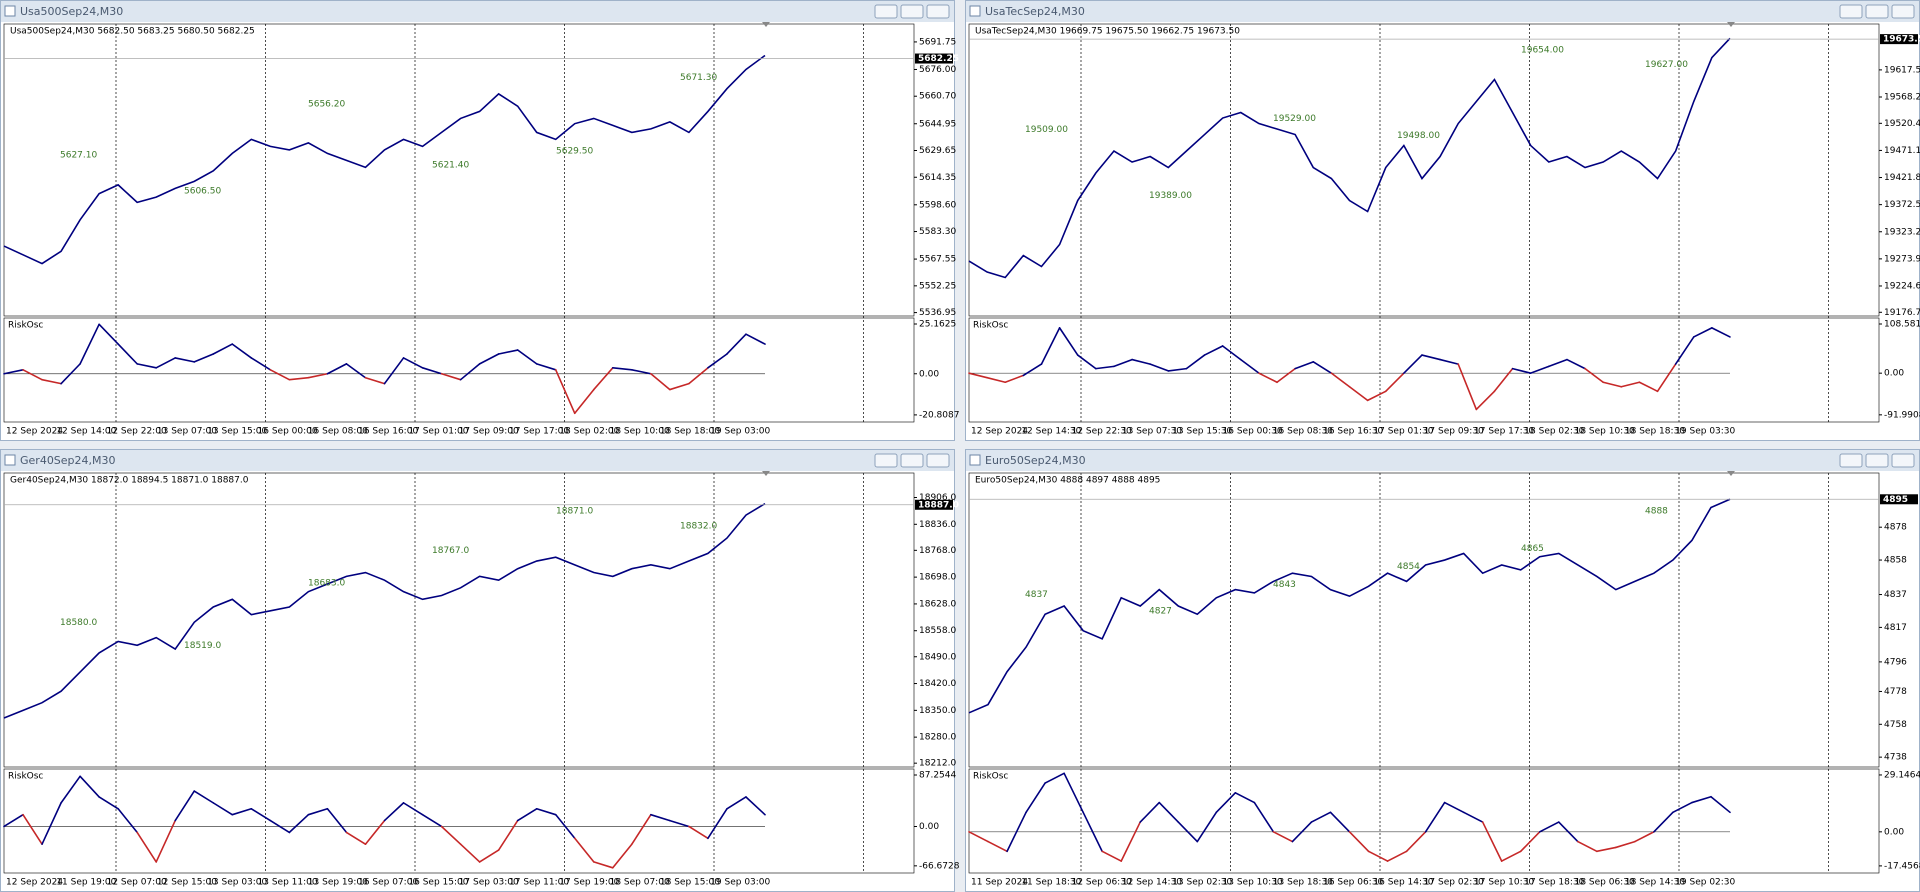 This screenshot has width=1920, height=892. What do you see at coordinates (1705, 883) in the screenshot?
I see `time-label: 19 Sep 02:30` at bounding box center [1705, 883].